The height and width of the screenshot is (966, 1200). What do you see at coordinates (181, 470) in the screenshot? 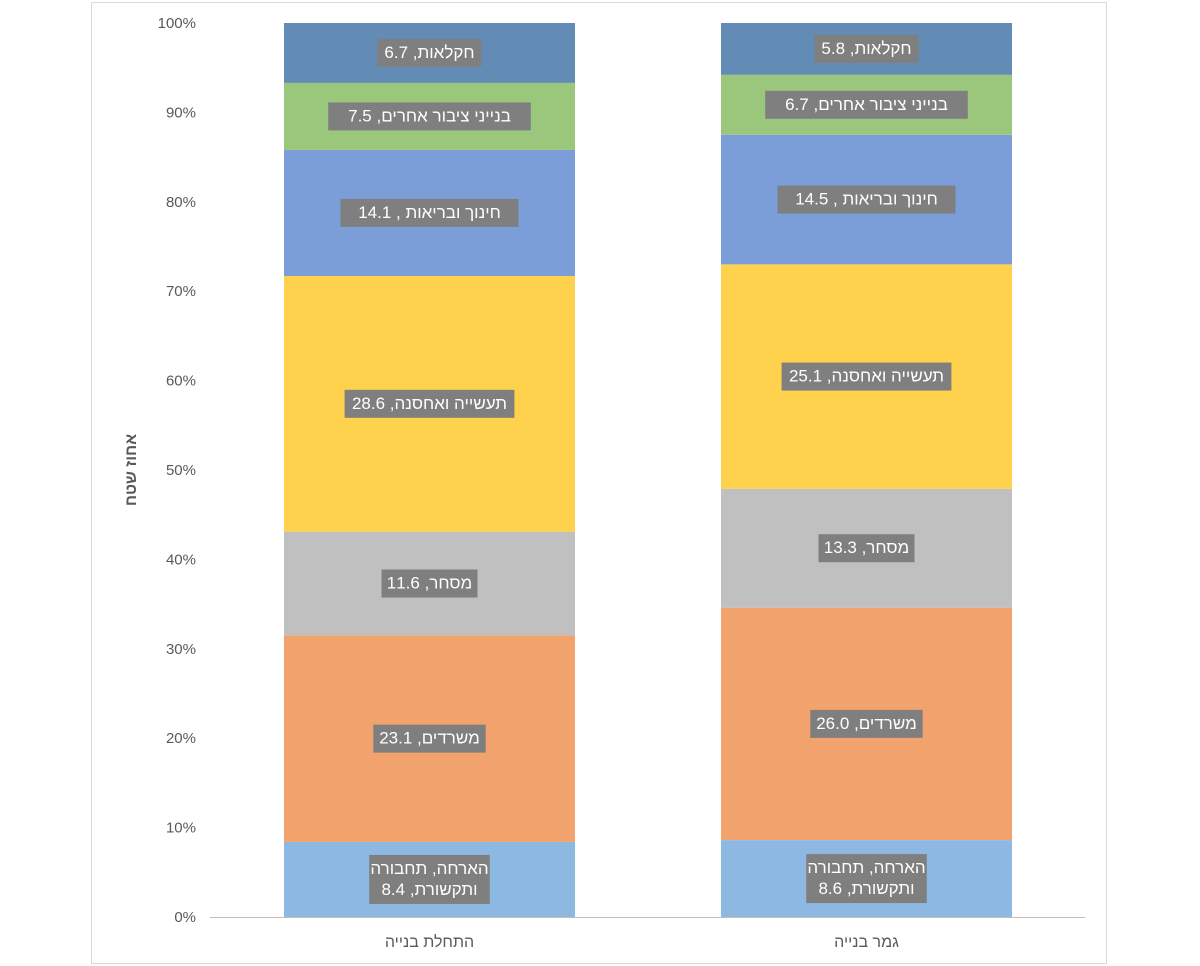
I see `y-tick-label: 50%` at bounding box center [181, 470].